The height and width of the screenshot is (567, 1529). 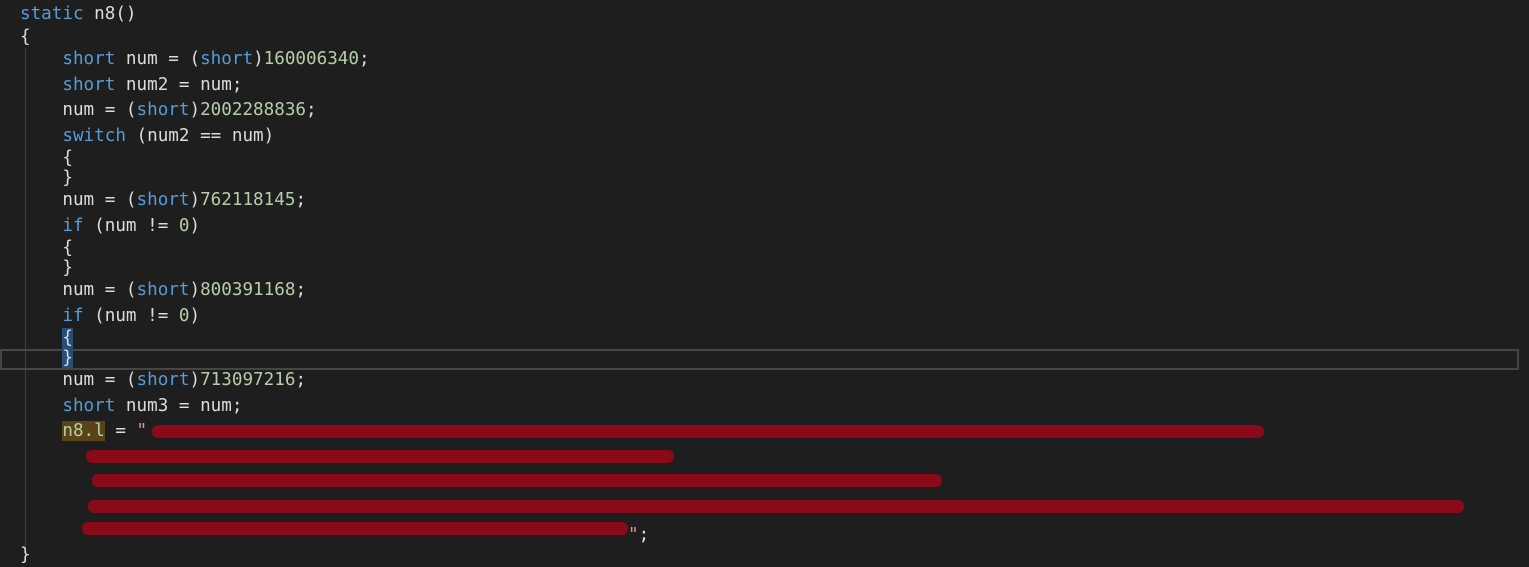 I want to click on code-token: switch, so click(x=94, y=136).